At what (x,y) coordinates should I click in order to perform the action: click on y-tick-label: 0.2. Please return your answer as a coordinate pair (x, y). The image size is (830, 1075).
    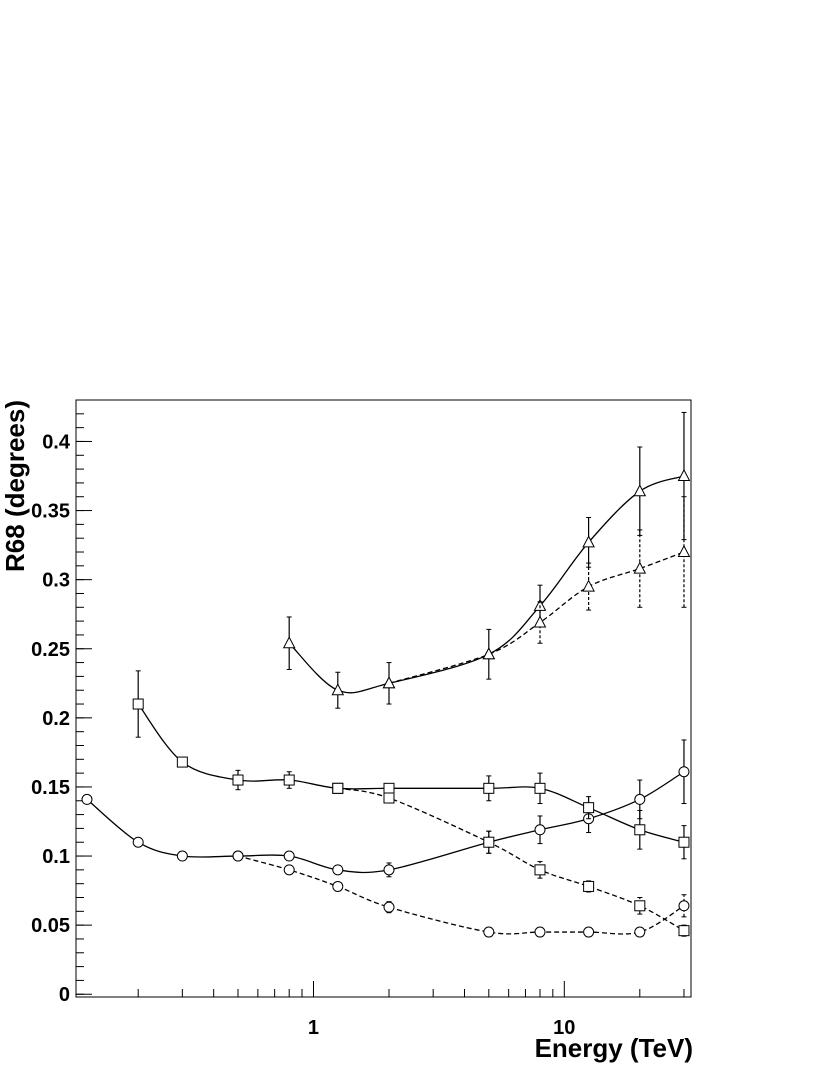
    Looking at the image, I should click on (56, 719).